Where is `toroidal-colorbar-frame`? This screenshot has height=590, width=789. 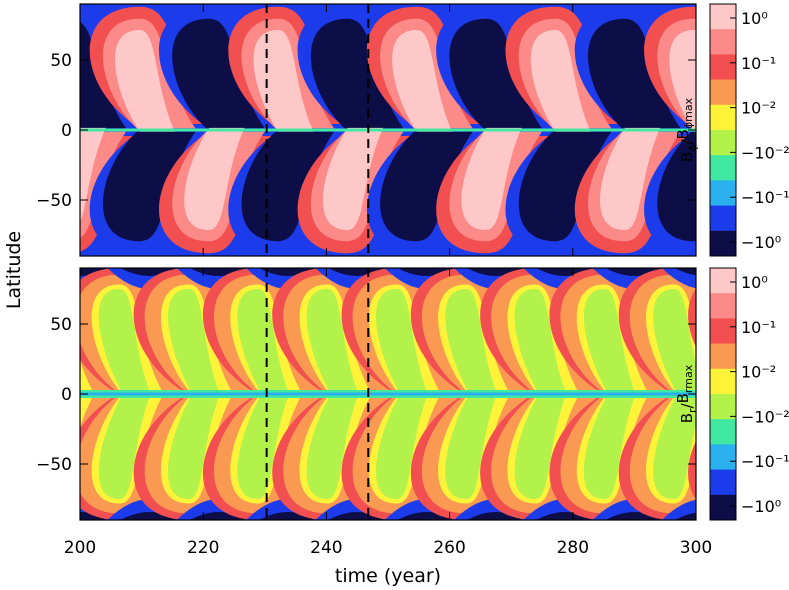
toroidal-colorbar-frame is located at coordinates (723, 130).